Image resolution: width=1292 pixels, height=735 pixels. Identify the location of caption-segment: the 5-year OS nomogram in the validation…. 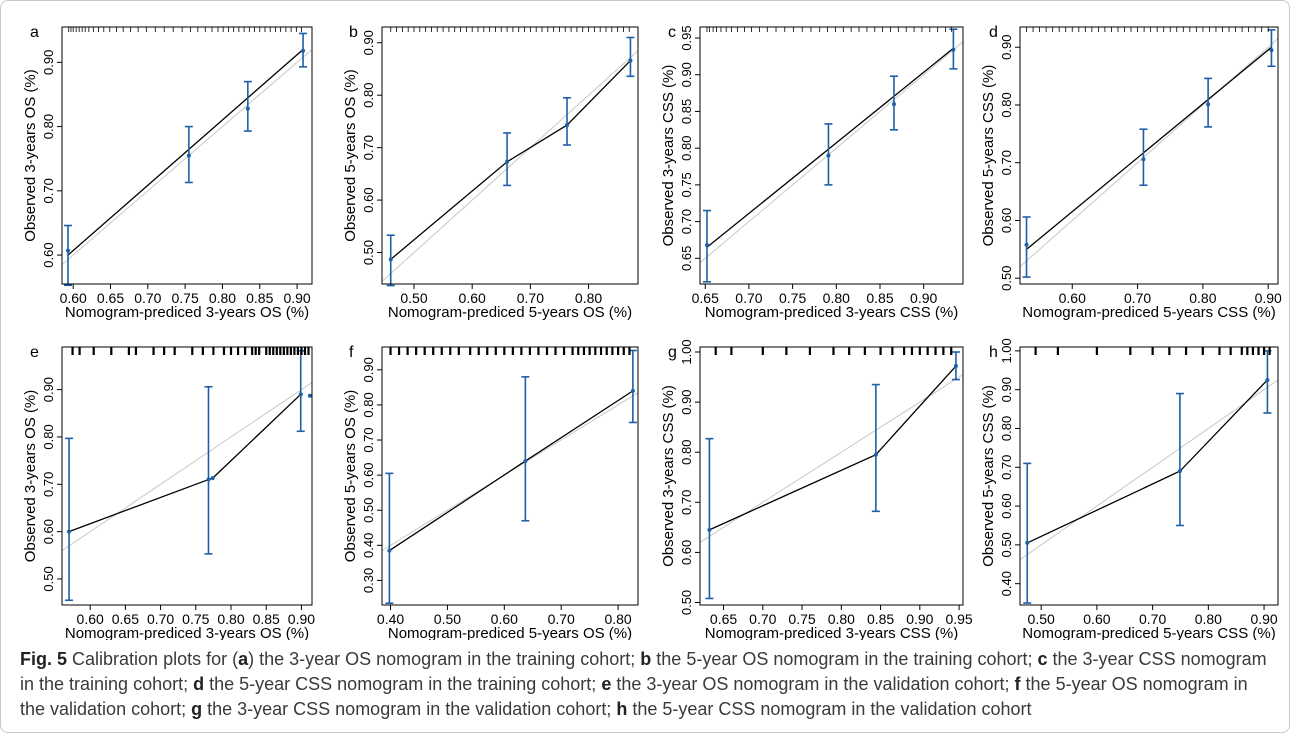
(634, 696).